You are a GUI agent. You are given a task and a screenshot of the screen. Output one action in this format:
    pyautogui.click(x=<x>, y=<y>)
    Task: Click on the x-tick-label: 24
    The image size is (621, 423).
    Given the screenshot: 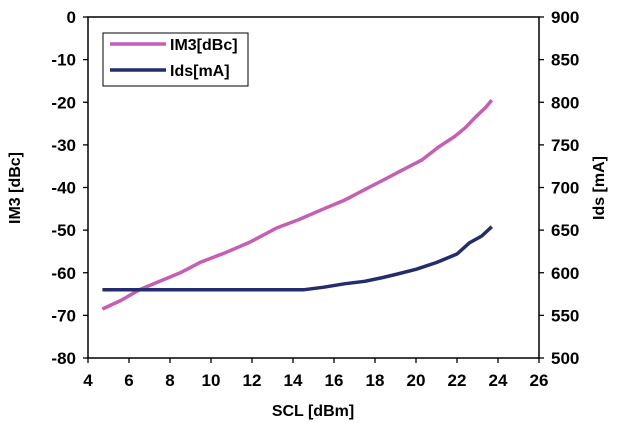 What is the action you would take?
    pyautogui.click(x=498, y=380)
    